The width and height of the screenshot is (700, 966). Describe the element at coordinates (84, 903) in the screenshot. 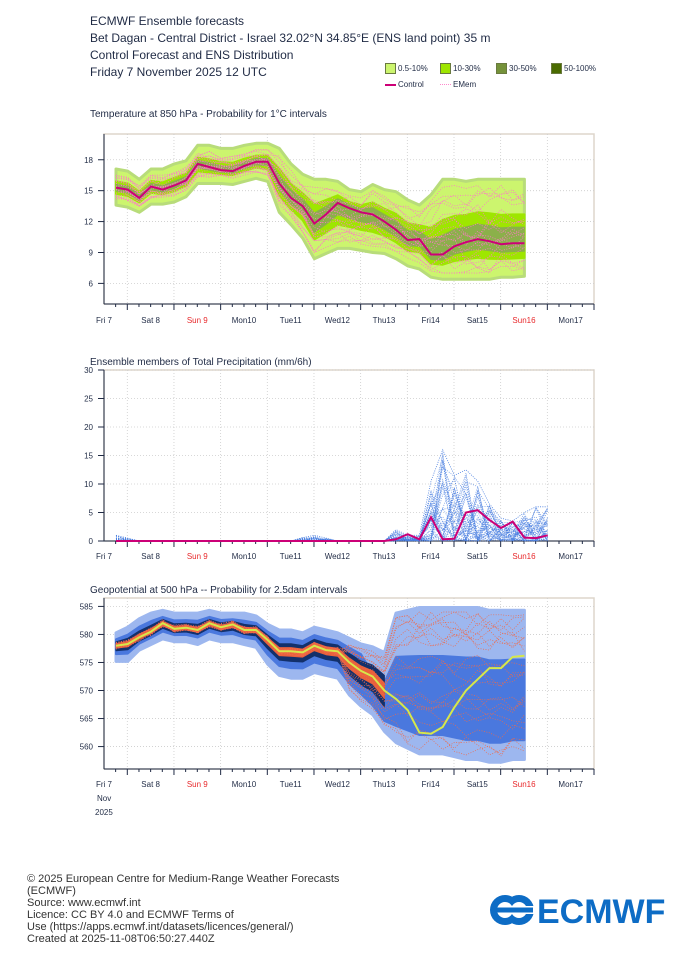

I see `footer-source: Source: www.ecmwf.int` at that location.